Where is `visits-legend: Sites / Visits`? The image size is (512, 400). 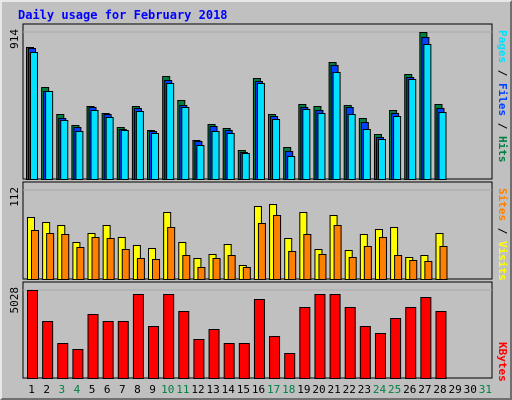
visits-legend: Sites / Visits is located at coordinates (502, 234).